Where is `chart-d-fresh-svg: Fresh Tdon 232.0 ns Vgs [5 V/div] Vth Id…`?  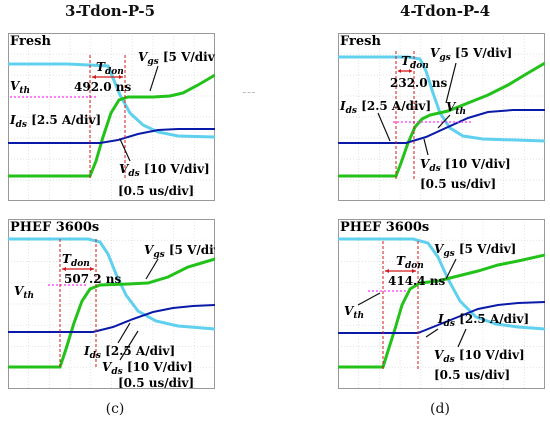 chart-d-fresh-svg: Fresh Tdon 232.0 ns Vgs [5 V/div] Vth Id… is located at coordinates (441, 117).